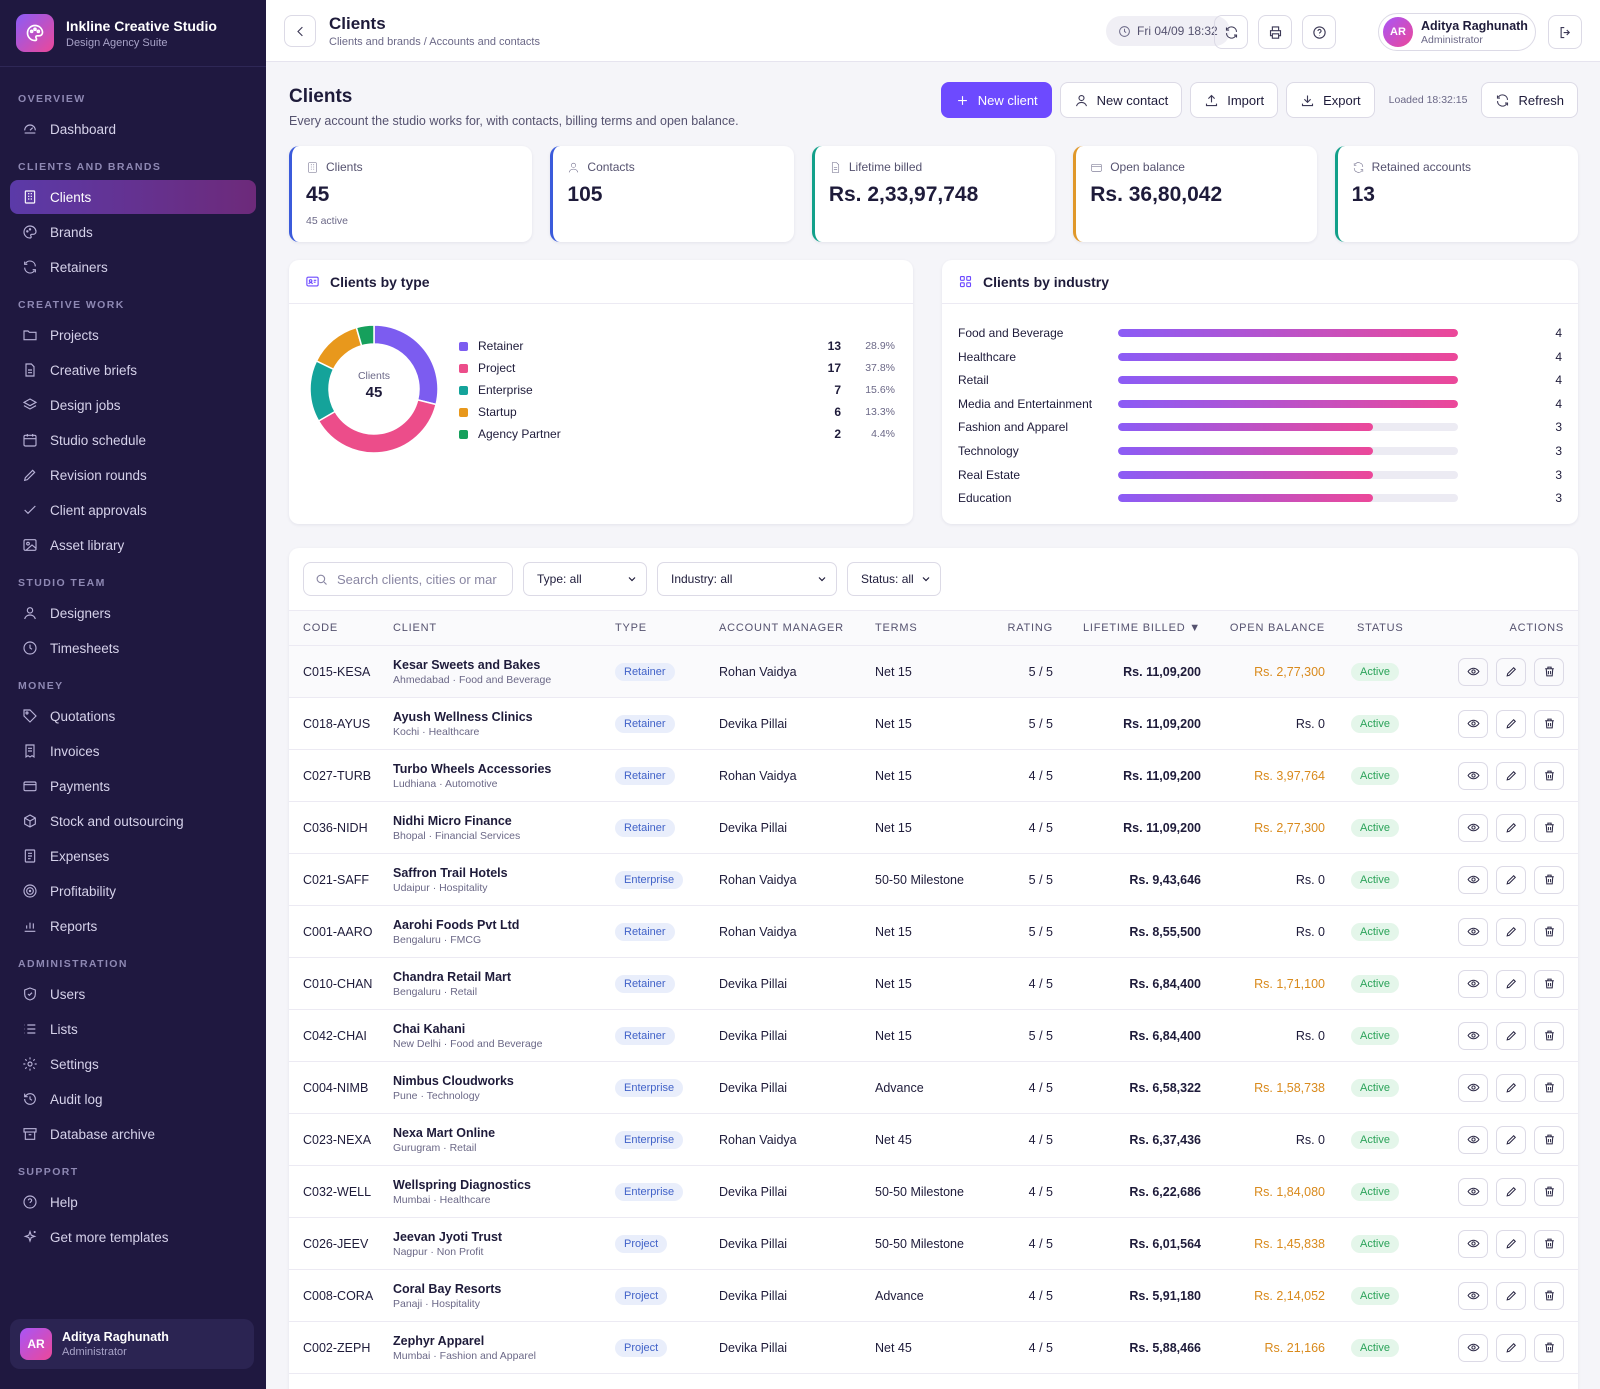 The width and height of the screenshot is (1600, 1389). What do you see at coordinates (447, 1288) in the screenshot?
I see `client-name: Coral Bay Resorts` at bounding box center [447, 1288].